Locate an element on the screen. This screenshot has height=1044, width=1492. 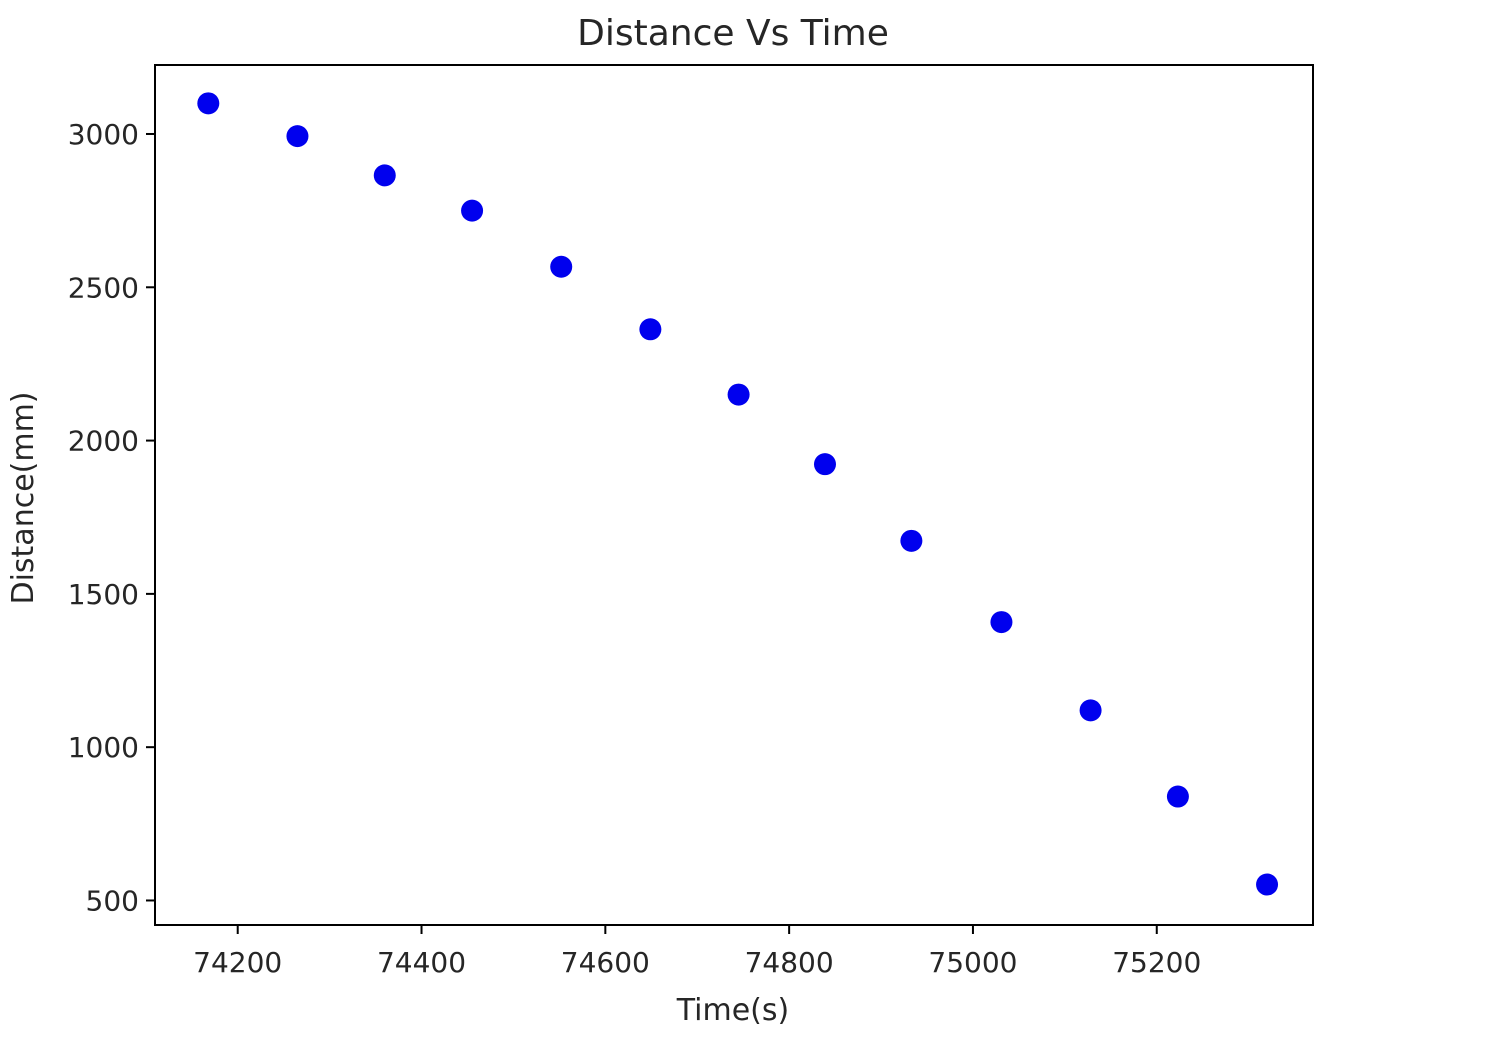
y-tick-label: 1000 is located at coordinates (103, 747).